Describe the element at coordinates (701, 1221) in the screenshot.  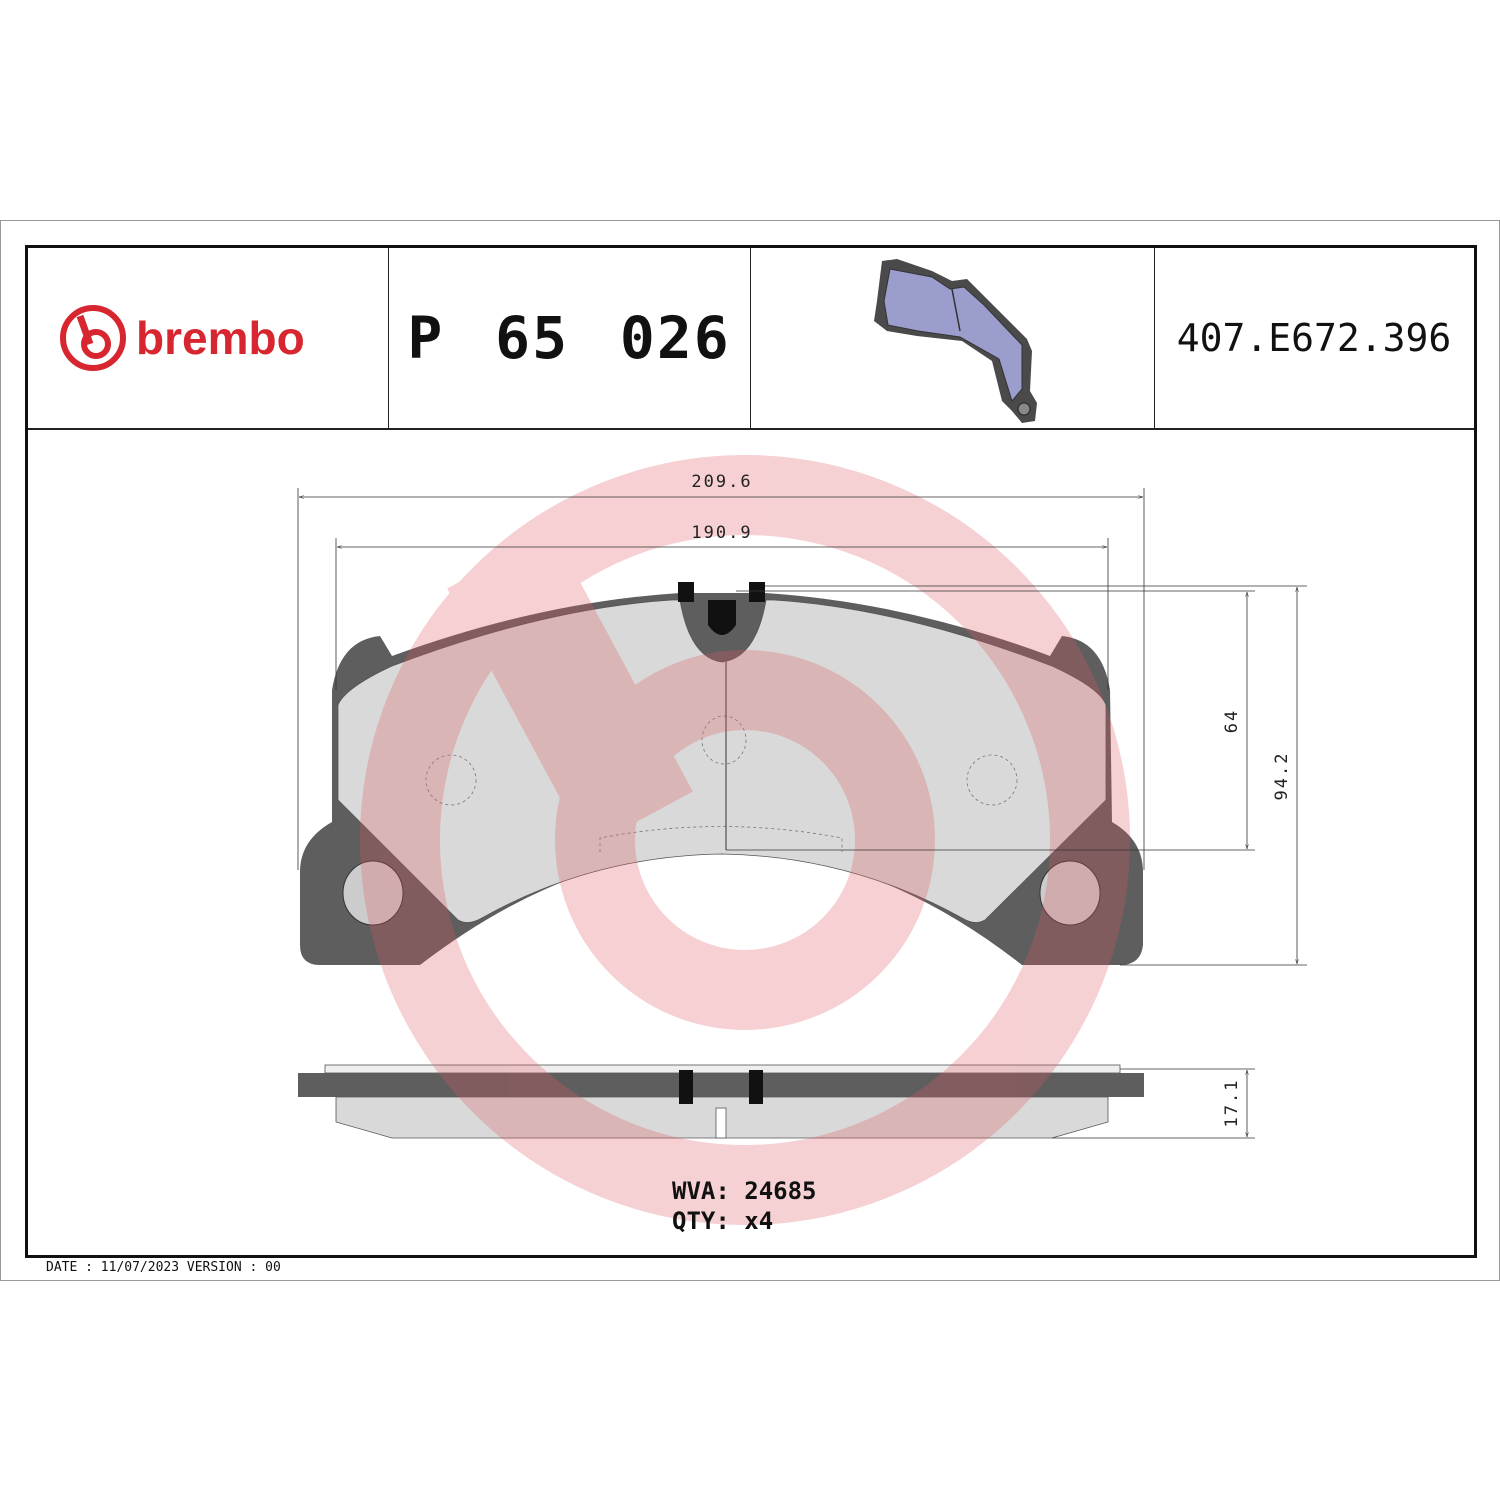
I see `qty-label: QTY:` at that location.